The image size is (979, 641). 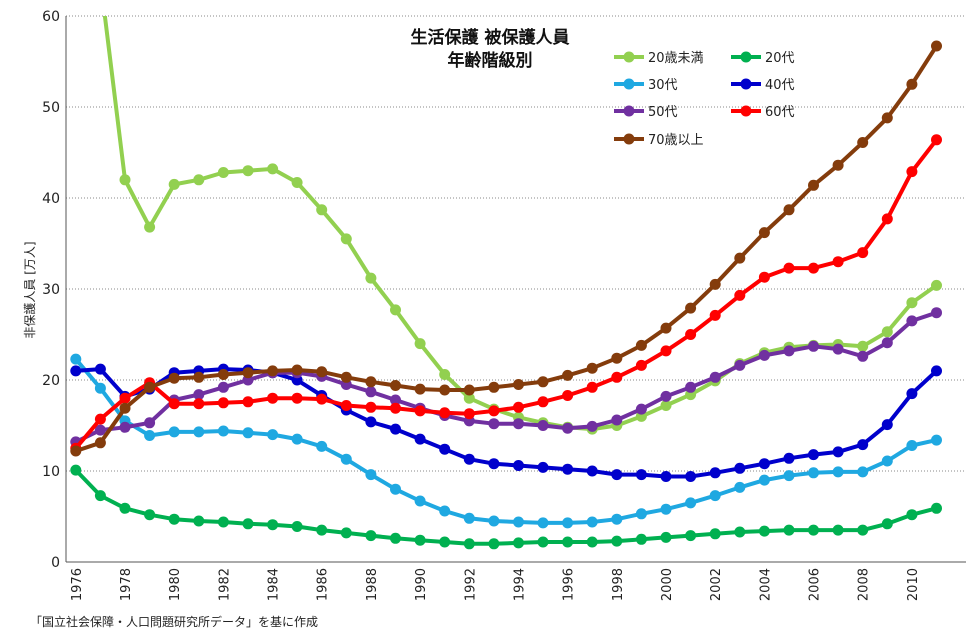 What do you see at coordinates (175, 584) in the screenshot?
I see `x-tick-label: 1980` at bounding box center [175, 584].